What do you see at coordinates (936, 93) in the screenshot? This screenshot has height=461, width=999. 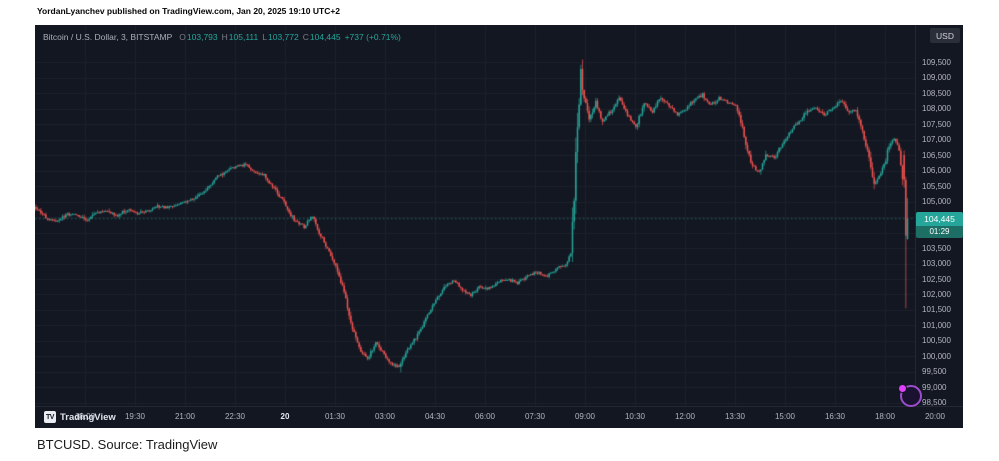 I see `price-axis-label: 108,500` at bounding box center [936, 93].